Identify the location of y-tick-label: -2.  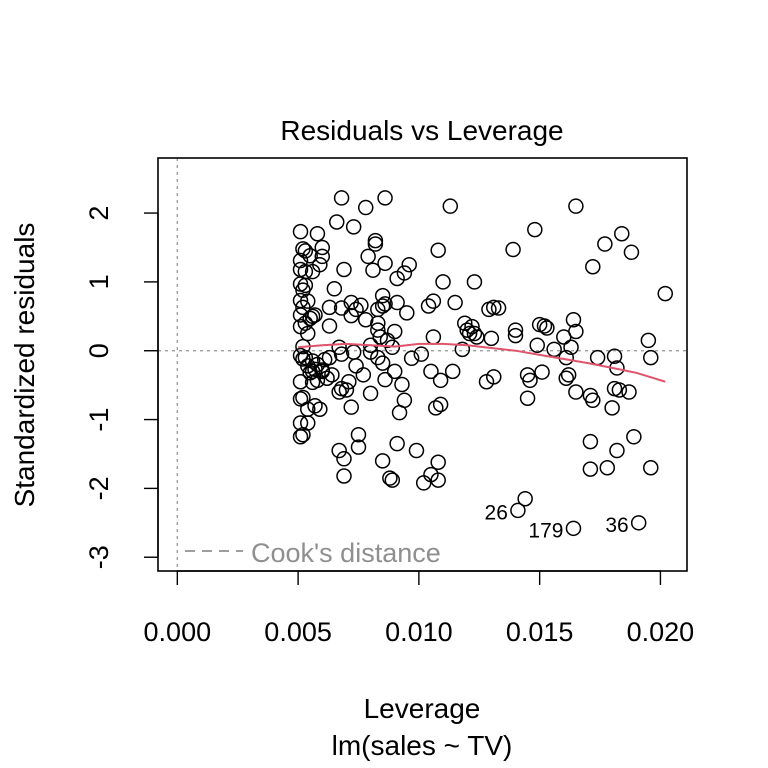
(99, 488).